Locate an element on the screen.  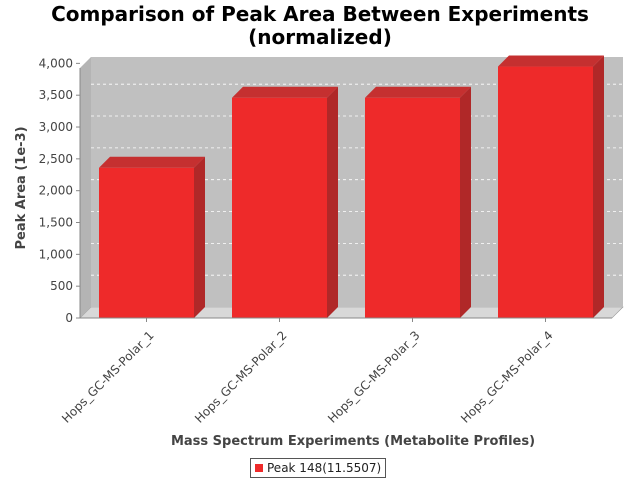
x-tick-label: Hops_GC-MS-Polar_3 is located at coordinates (374, 377).